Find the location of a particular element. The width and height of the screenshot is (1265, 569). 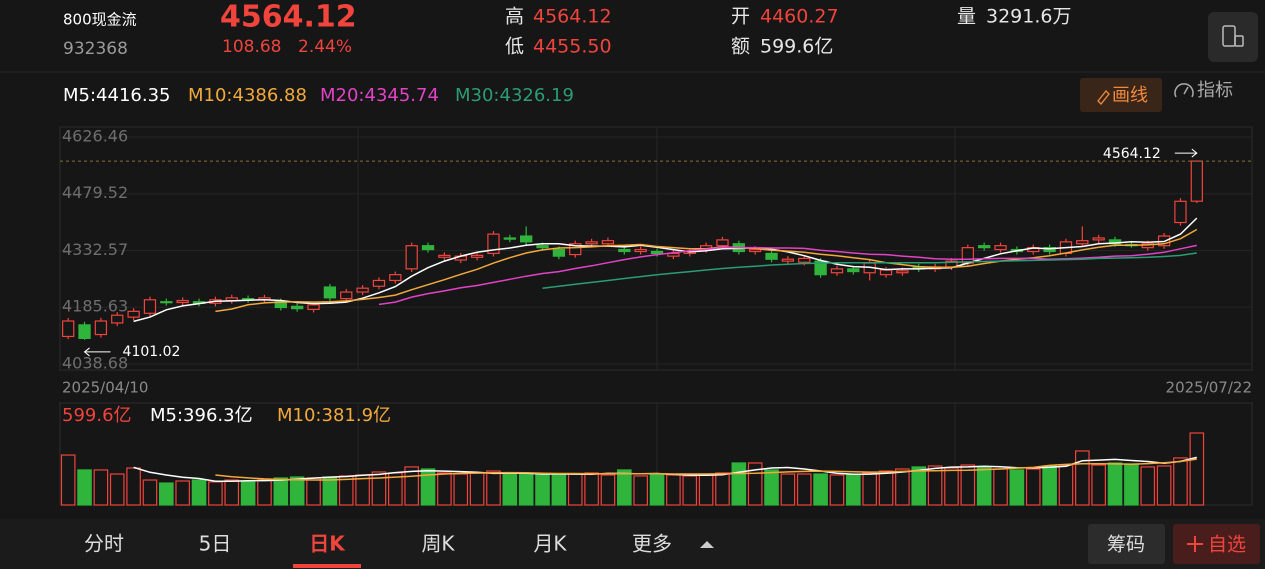

landscape-button is located at coordinates (1233, 37).